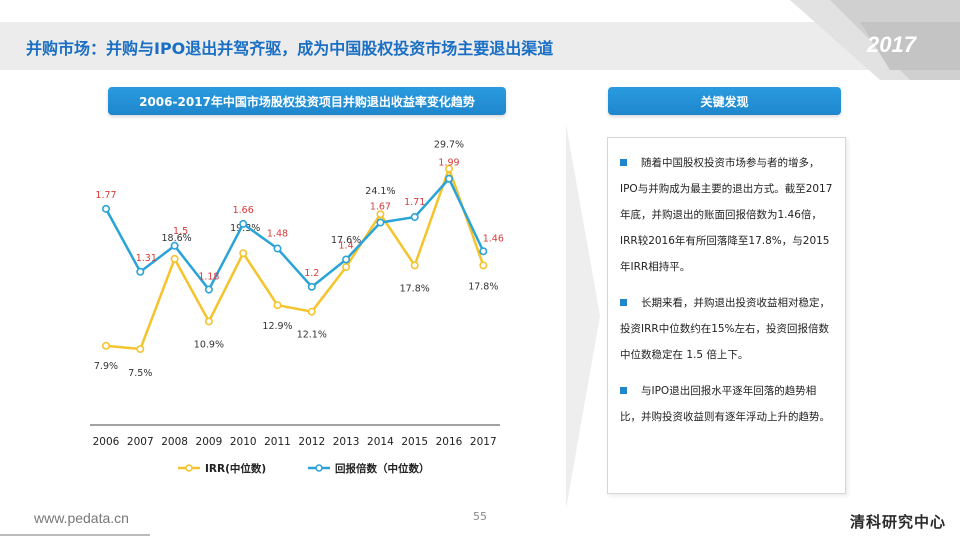 This screenshot has width=960, height=540. Describe the element at coordinates (312, 335) in the screenshot. I see `data-label: 12.1%` at that location.